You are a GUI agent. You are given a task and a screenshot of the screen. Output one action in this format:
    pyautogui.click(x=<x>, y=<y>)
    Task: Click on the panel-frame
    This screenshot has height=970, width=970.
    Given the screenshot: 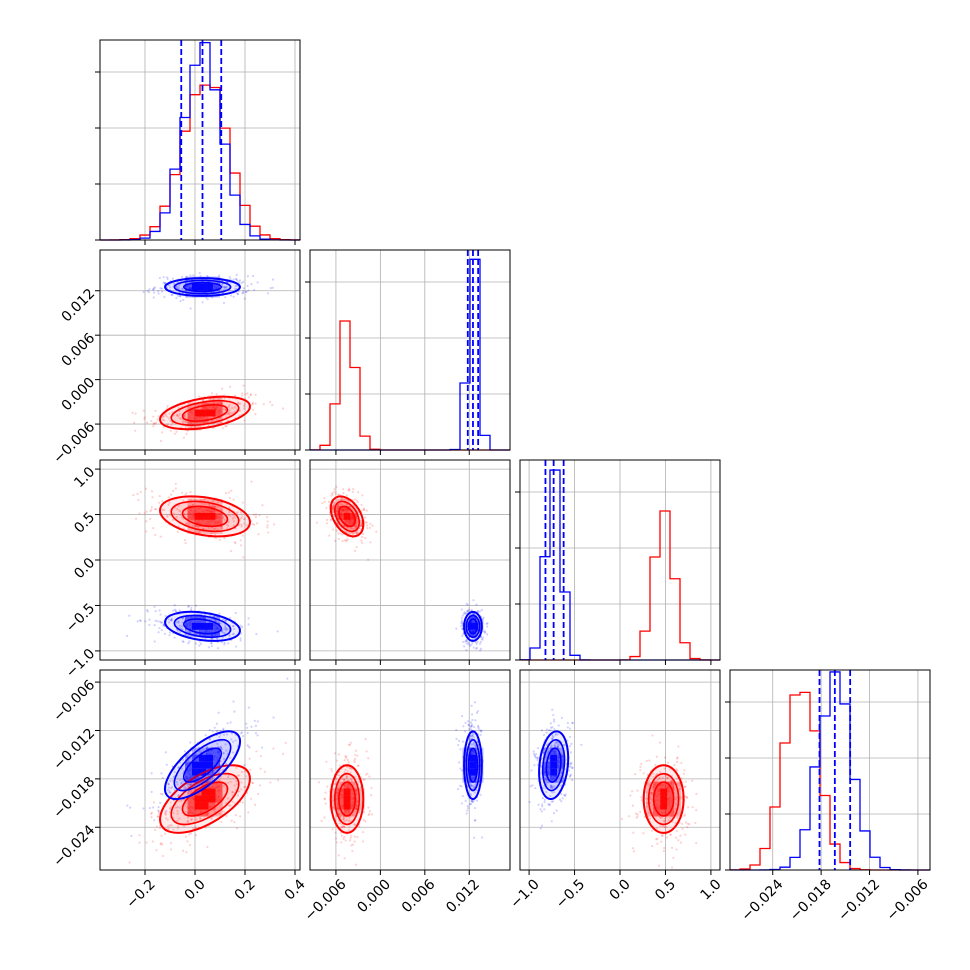 What is the action you would take?
    pyautogui.click(x=200, y=140)
    